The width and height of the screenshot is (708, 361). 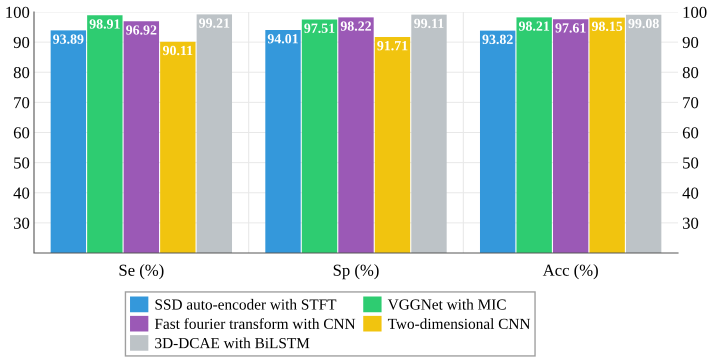 I want to click on y2-tick-label: 40, so click(x=690, y=193).